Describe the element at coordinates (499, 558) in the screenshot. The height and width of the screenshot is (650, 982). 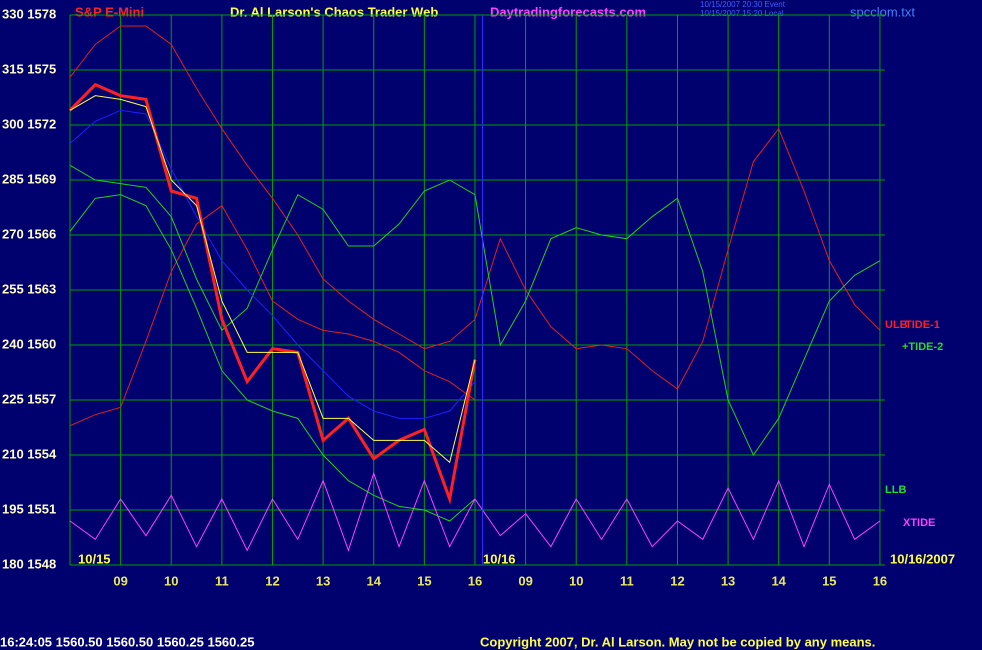
I see `date-label: 10/16` at that location.